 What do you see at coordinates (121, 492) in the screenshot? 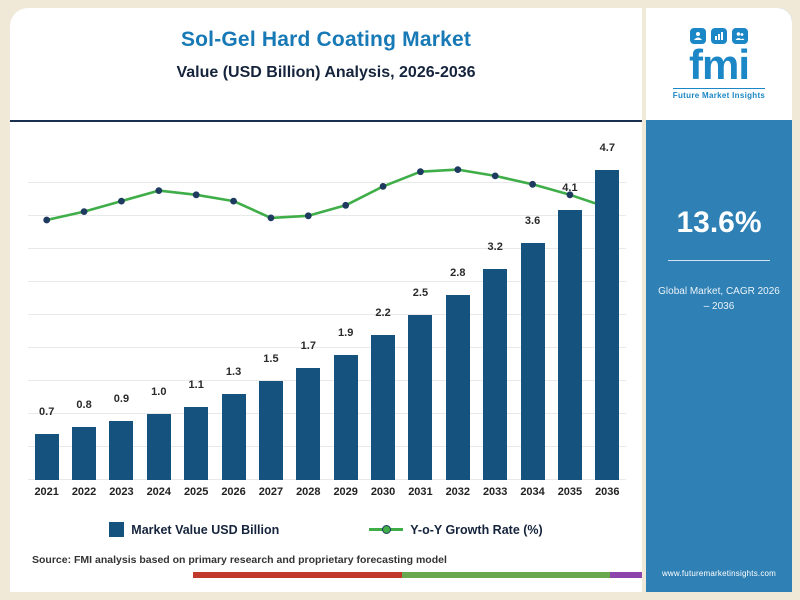
I see `x-label-2023: 2023` at bounding box center [121, 492].